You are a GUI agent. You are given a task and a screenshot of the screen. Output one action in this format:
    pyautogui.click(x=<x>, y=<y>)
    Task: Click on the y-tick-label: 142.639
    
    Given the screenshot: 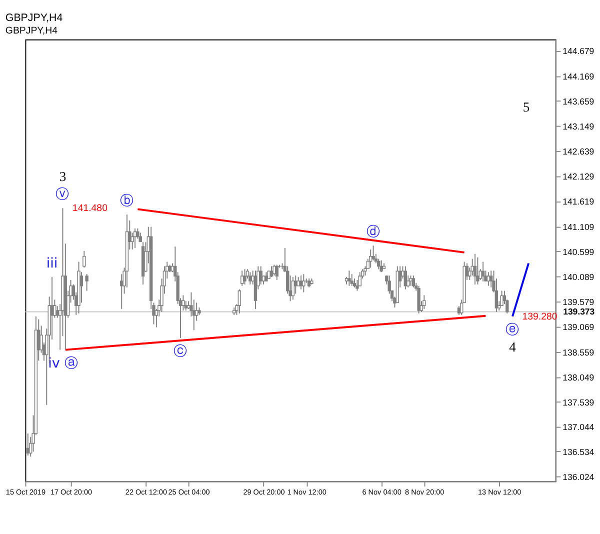 What is the action you would take?
    pyautogui.click(x=578, y=151)
    